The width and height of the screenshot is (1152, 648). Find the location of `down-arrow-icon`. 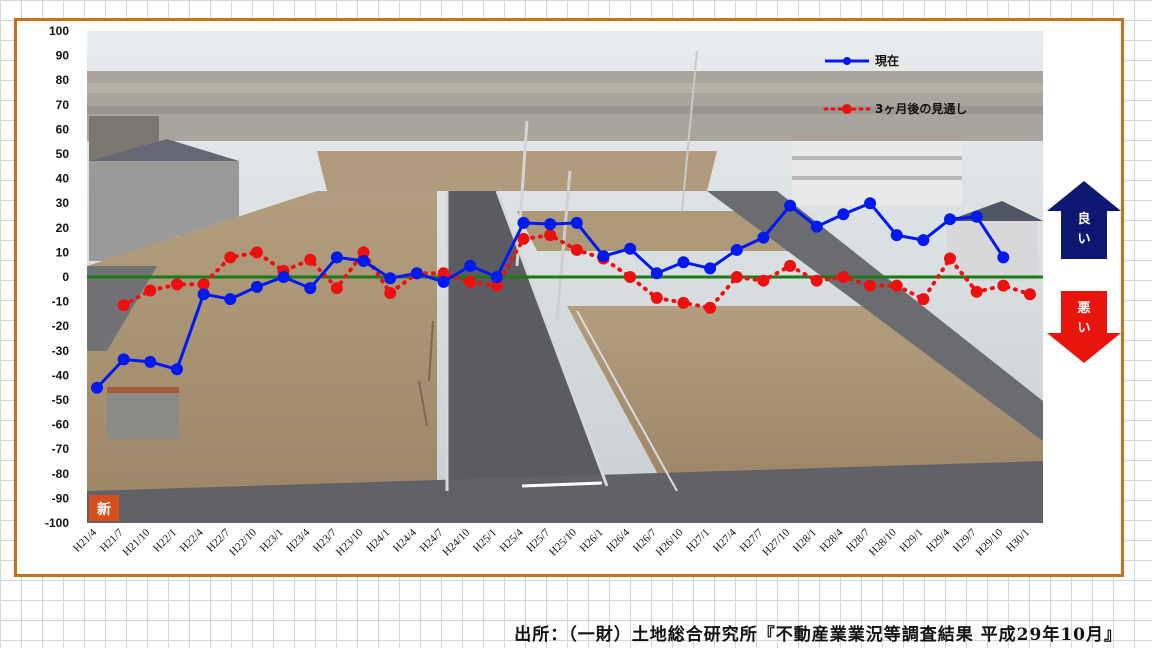

down-arrow-icon is located at coordinates (1084, 327).